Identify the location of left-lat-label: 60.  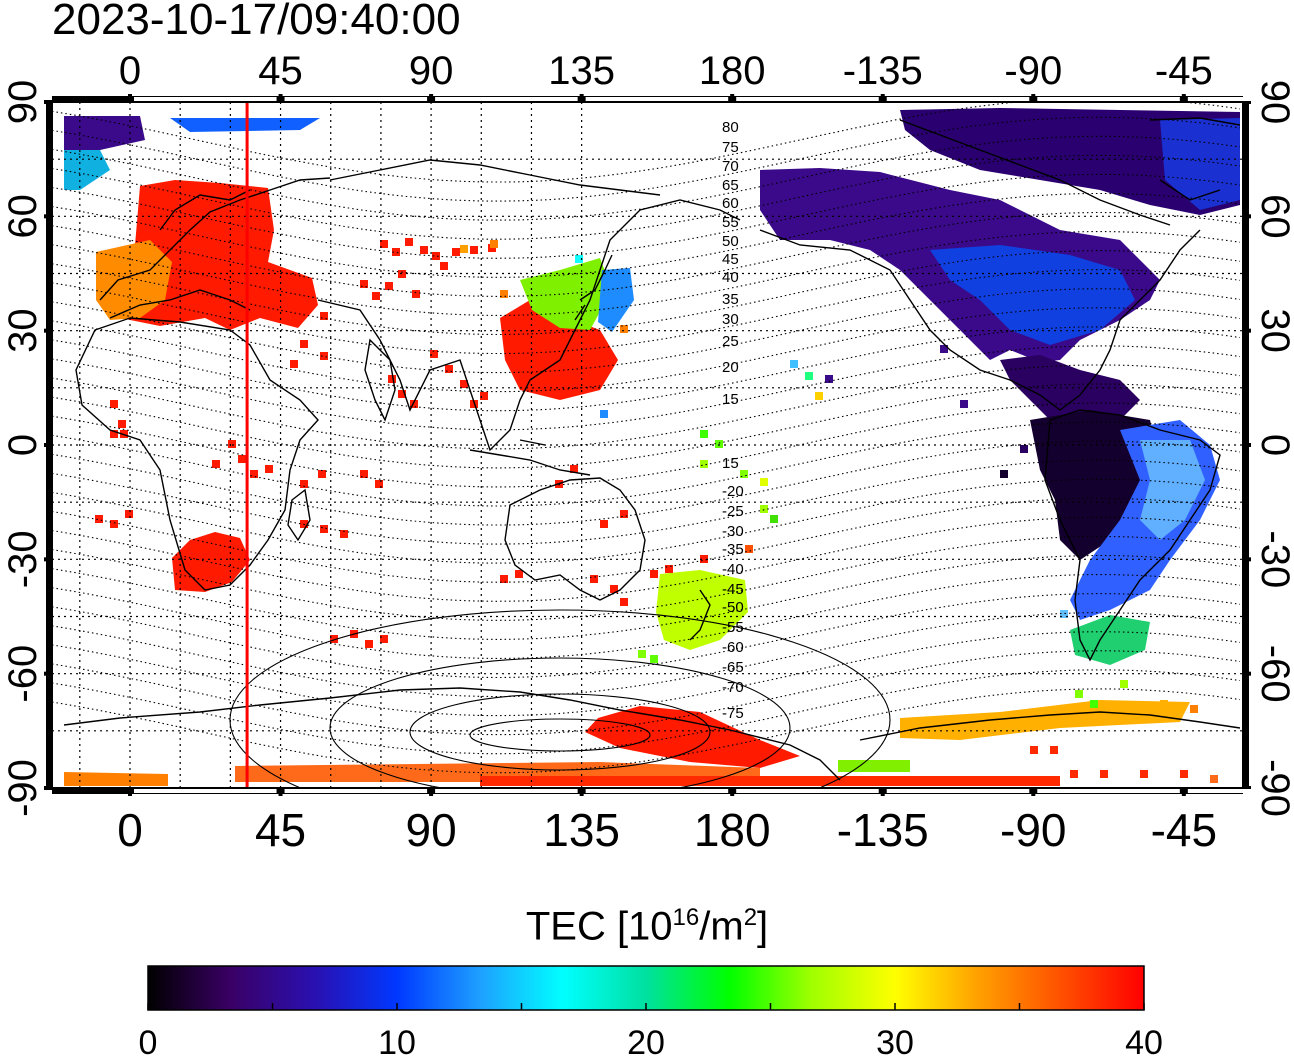
(23, 216).